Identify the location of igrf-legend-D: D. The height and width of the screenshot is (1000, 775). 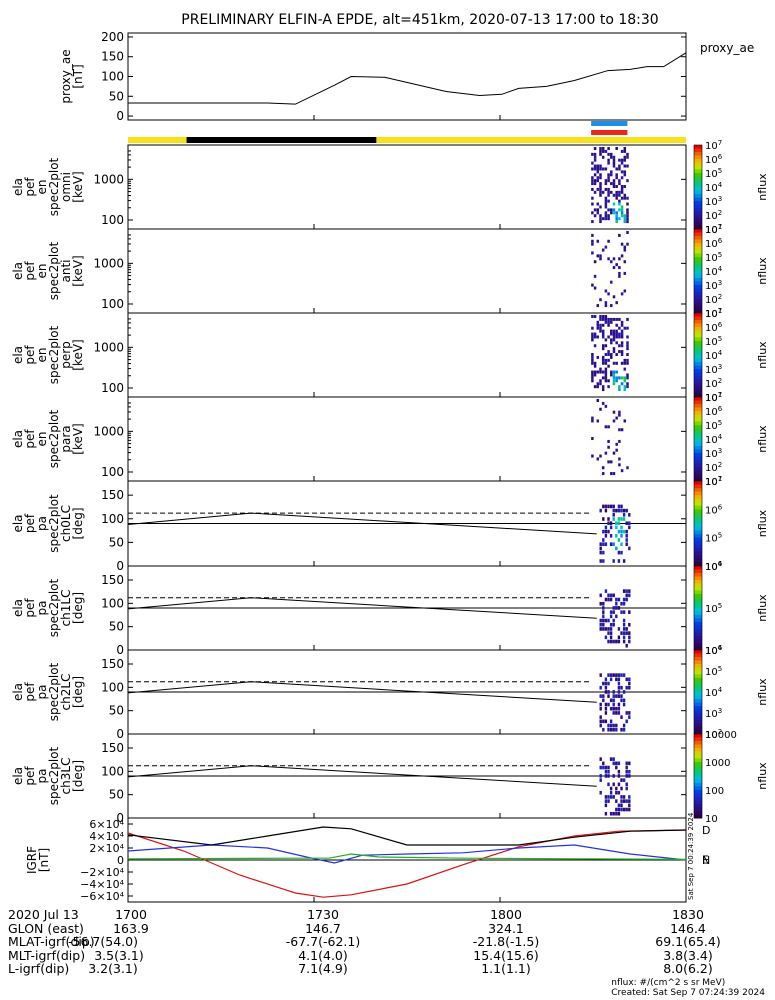
(706, 830).